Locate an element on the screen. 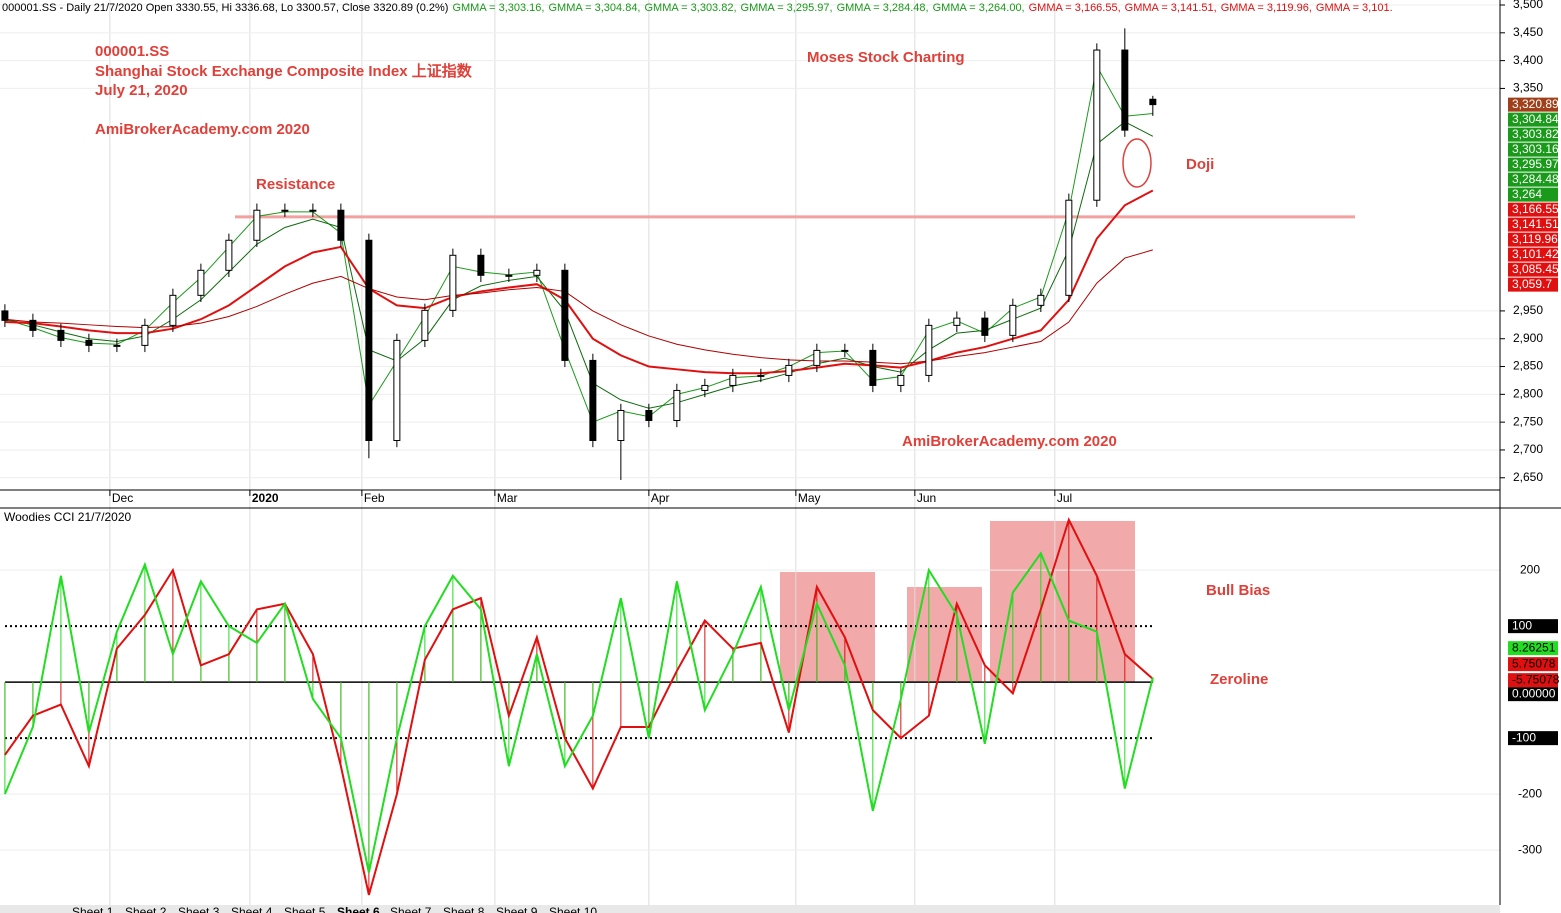 Image resolution: width=1561 pixels, height=913 pixels. sheet-tab: Sheet 2 is located at coordinates (146, 909).